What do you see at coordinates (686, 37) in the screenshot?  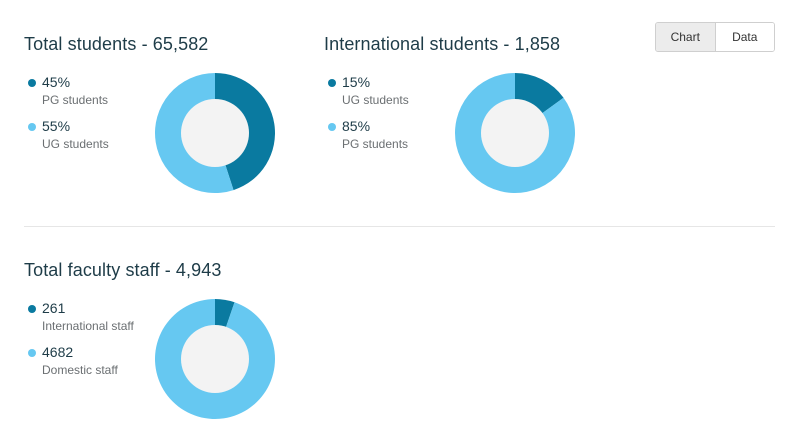 I see `chart-view-button: Chart` at bounding box center [686, 37].